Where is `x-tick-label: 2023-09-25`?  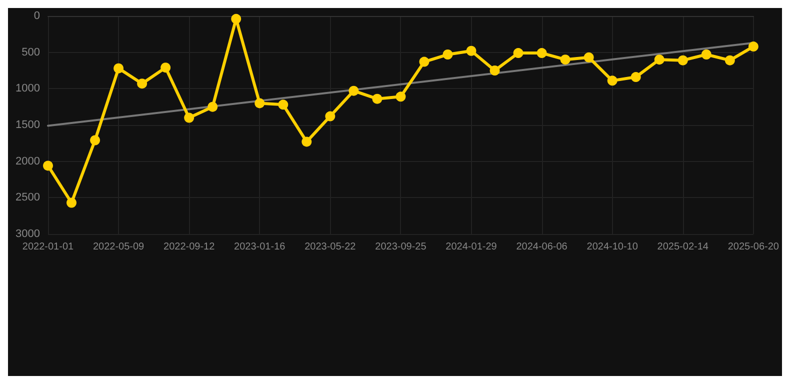
x-tick-label: 2023-09-25 is located at coordinates (401, 247).